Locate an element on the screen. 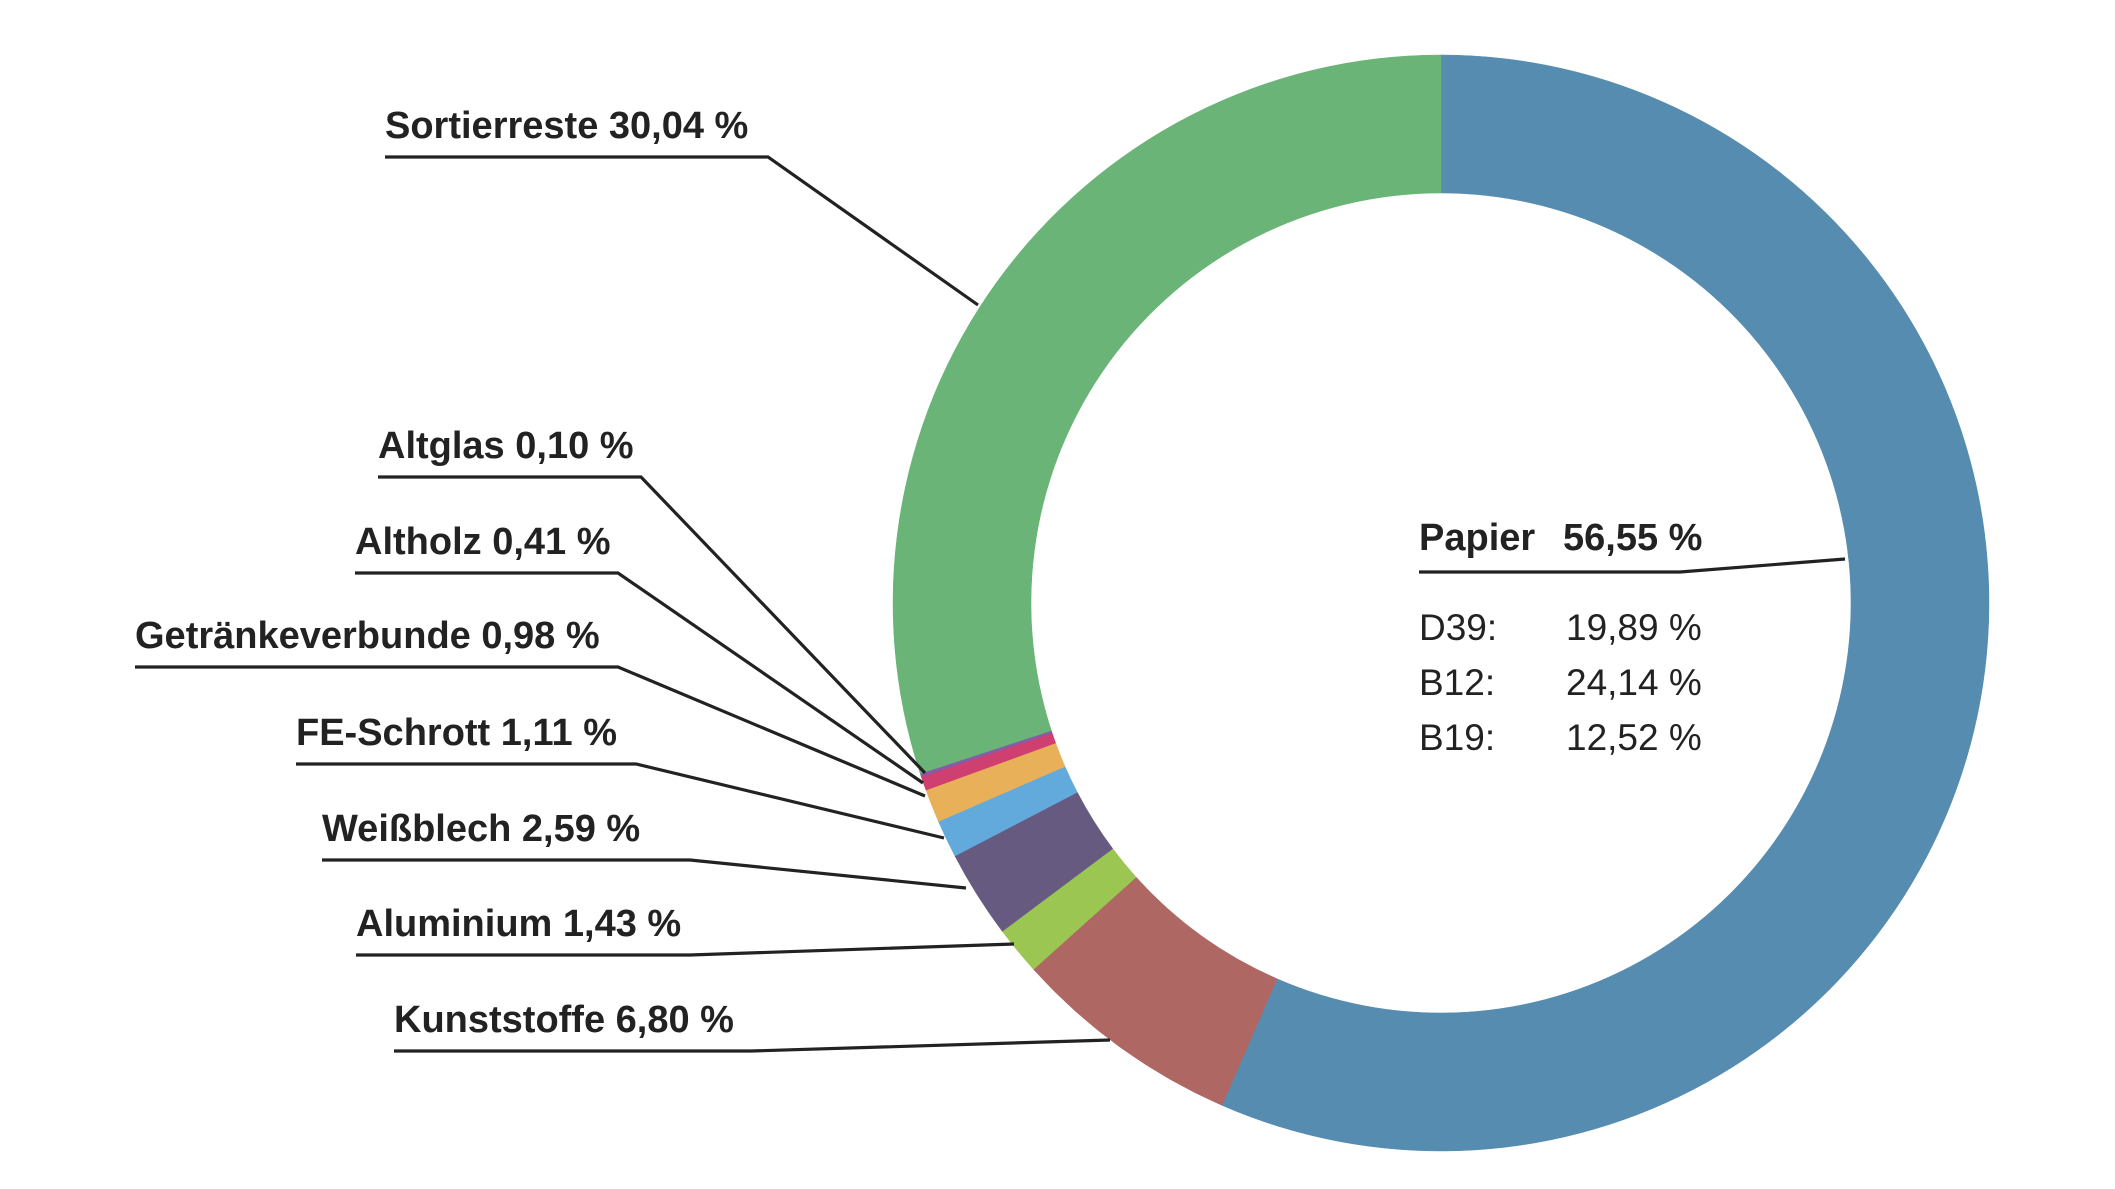 The width and height of the screenshot is (2115, 1189). leader-altholz is located at coordinates (639, 678).